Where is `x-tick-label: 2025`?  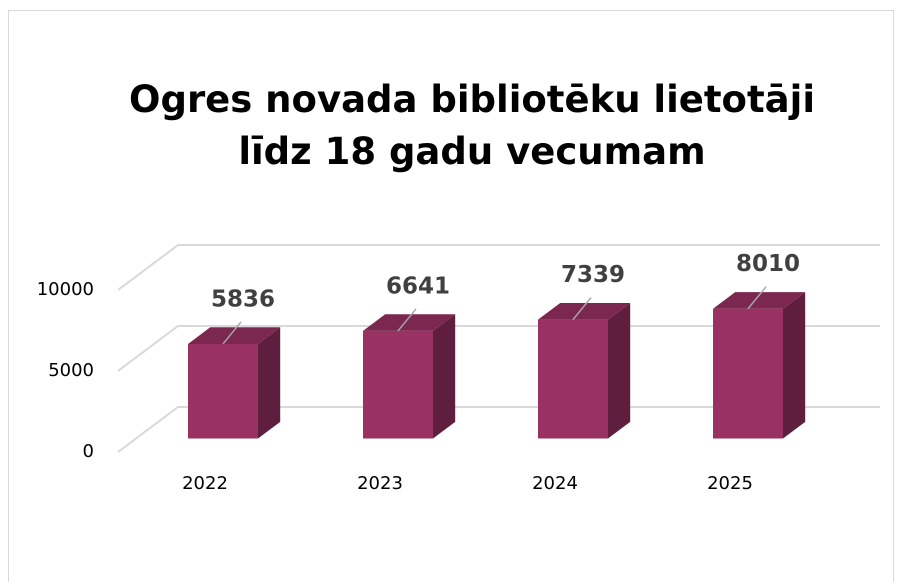
x-tick-label: 2025 is located at coordinates (730, 483).